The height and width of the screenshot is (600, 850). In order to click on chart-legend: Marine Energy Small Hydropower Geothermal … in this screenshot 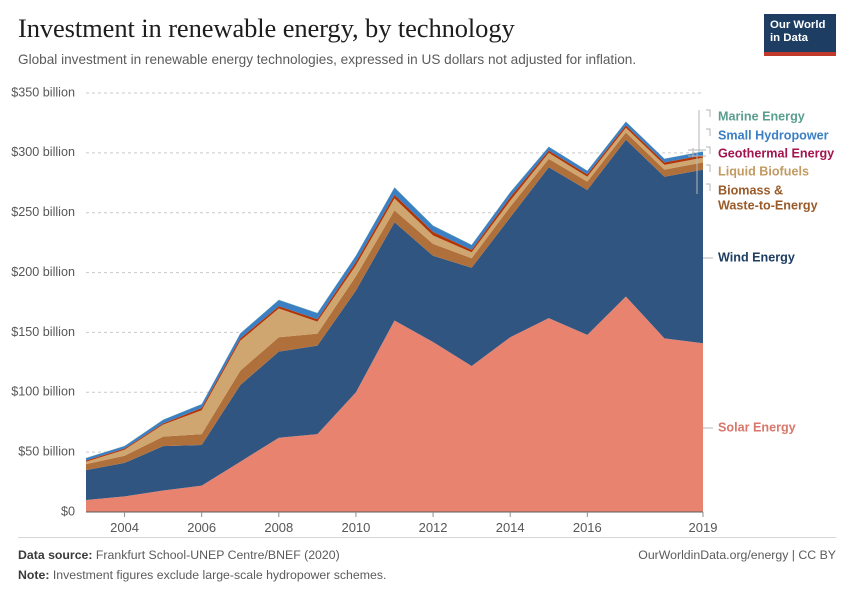, I will do `click(761, 271)`.